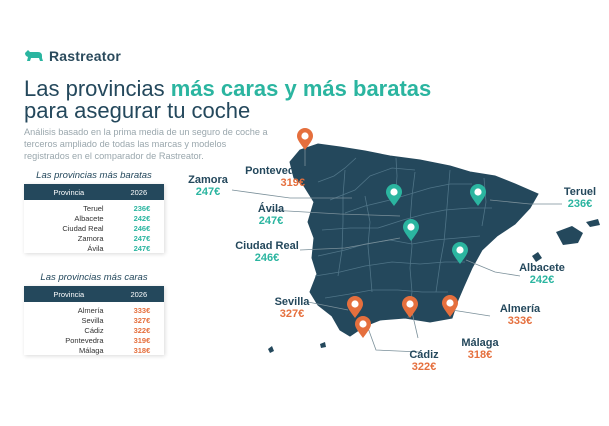 Image resolution: width=609 pixels, height=426 pixels. What do you see at coordinates (84, 340) in the screenshot?
I see `province-cell: Pontevedra` at bounding box center [84, 340].